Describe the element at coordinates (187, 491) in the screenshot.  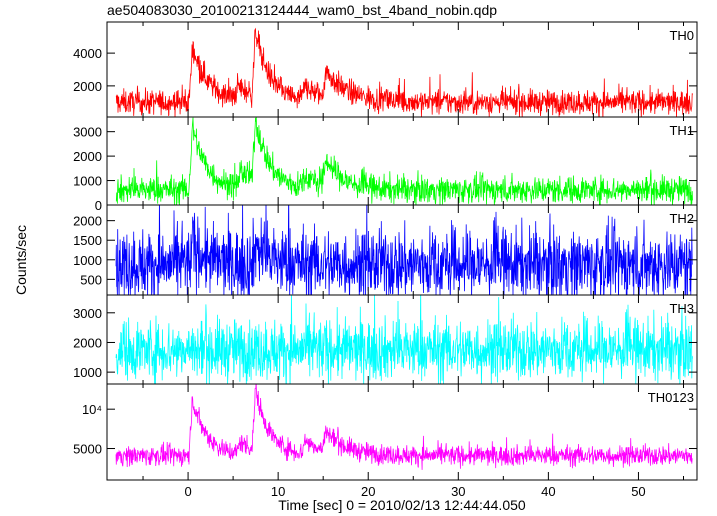
I see `x-tick-label: 0` at that location.